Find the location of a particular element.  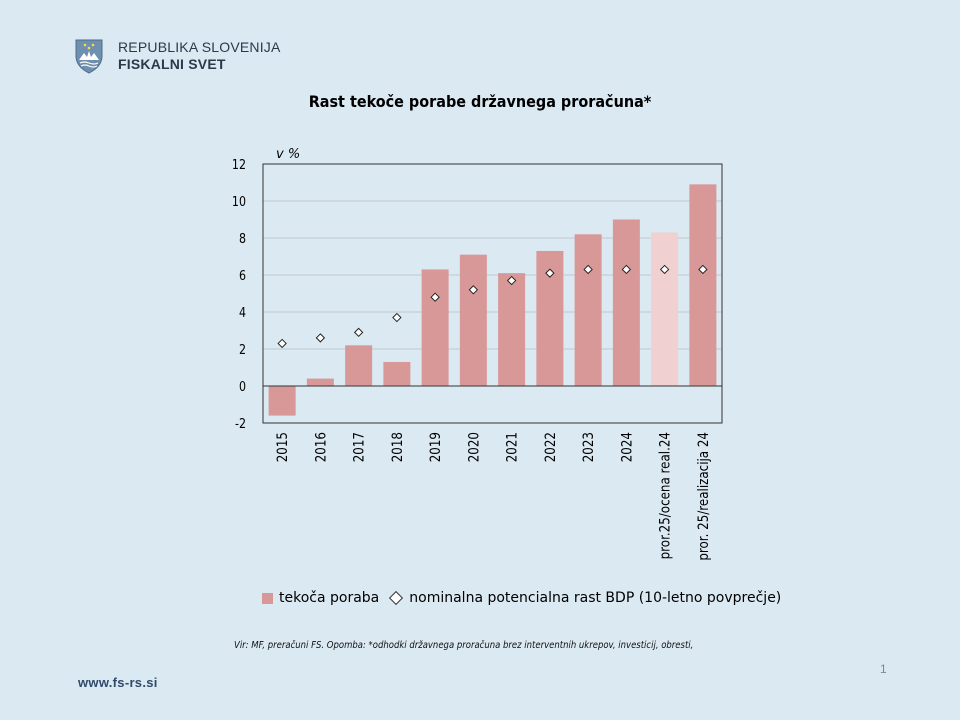

y-tick-label: 10 is located at coordinates (239, 201).